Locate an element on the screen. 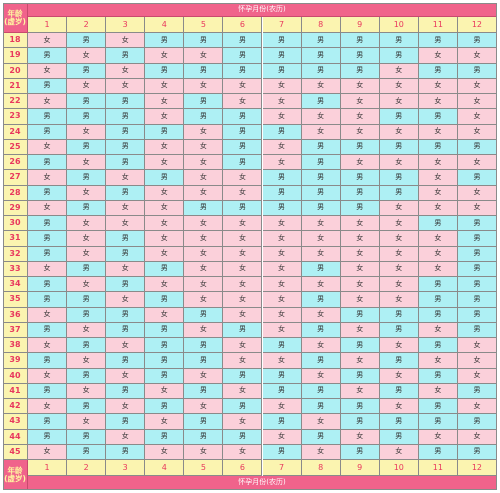 This screenshot has width=500, height=493. age-cell: 31 is located at coordinates (15, 239).